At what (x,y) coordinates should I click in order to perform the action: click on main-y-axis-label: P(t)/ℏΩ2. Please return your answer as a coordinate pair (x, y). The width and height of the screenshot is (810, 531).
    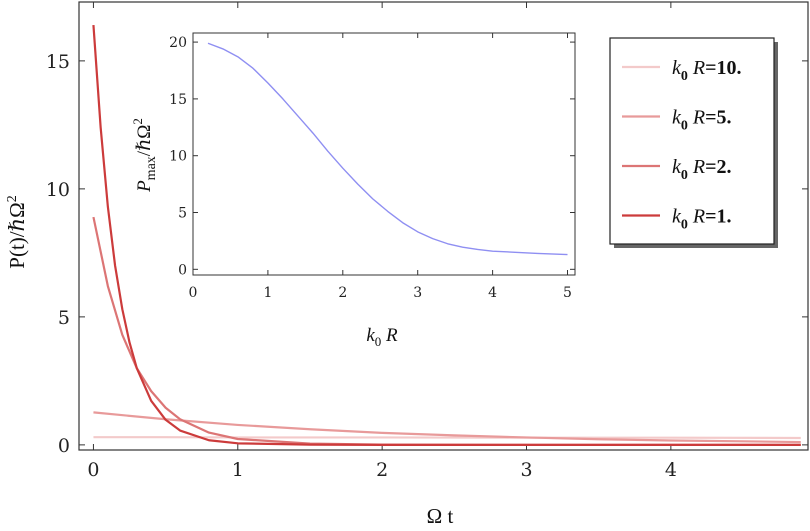
    Looking at the image, I should click on (17, 231).